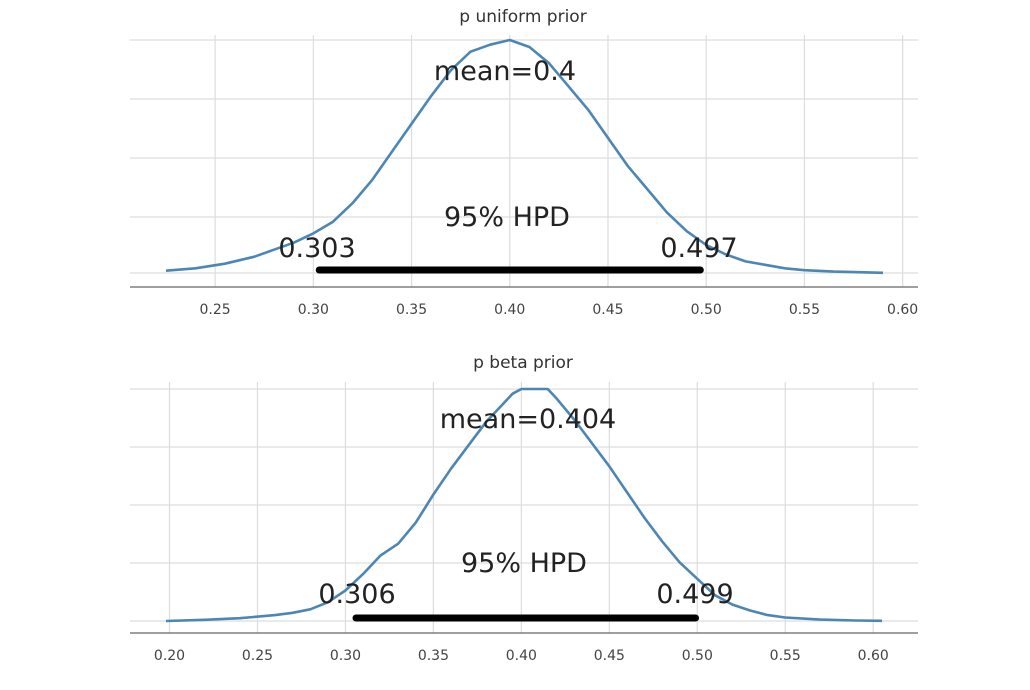 The width and height of the screenshot is (1030, 690). What do you see at coordinates (698, 248) in the screenshot?
I see `hpd-high-label: 0.497` at bounding box center [698, 248].